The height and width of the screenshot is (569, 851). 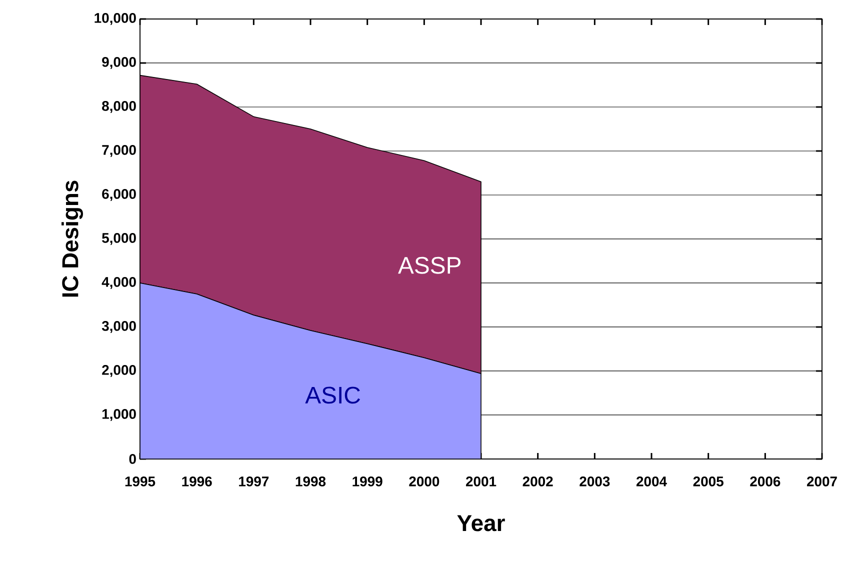 I want to click on y-tick-label: 10,000, so click(x=115, y=19).